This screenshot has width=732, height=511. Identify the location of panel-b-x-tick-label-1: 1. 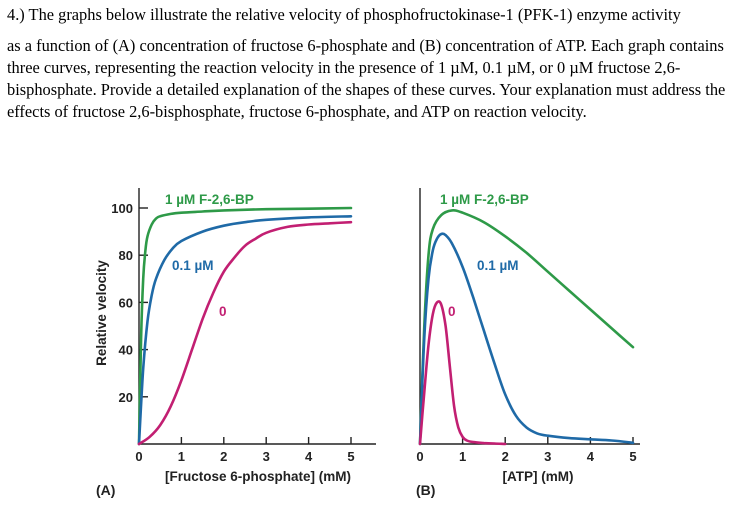
(462, 456).